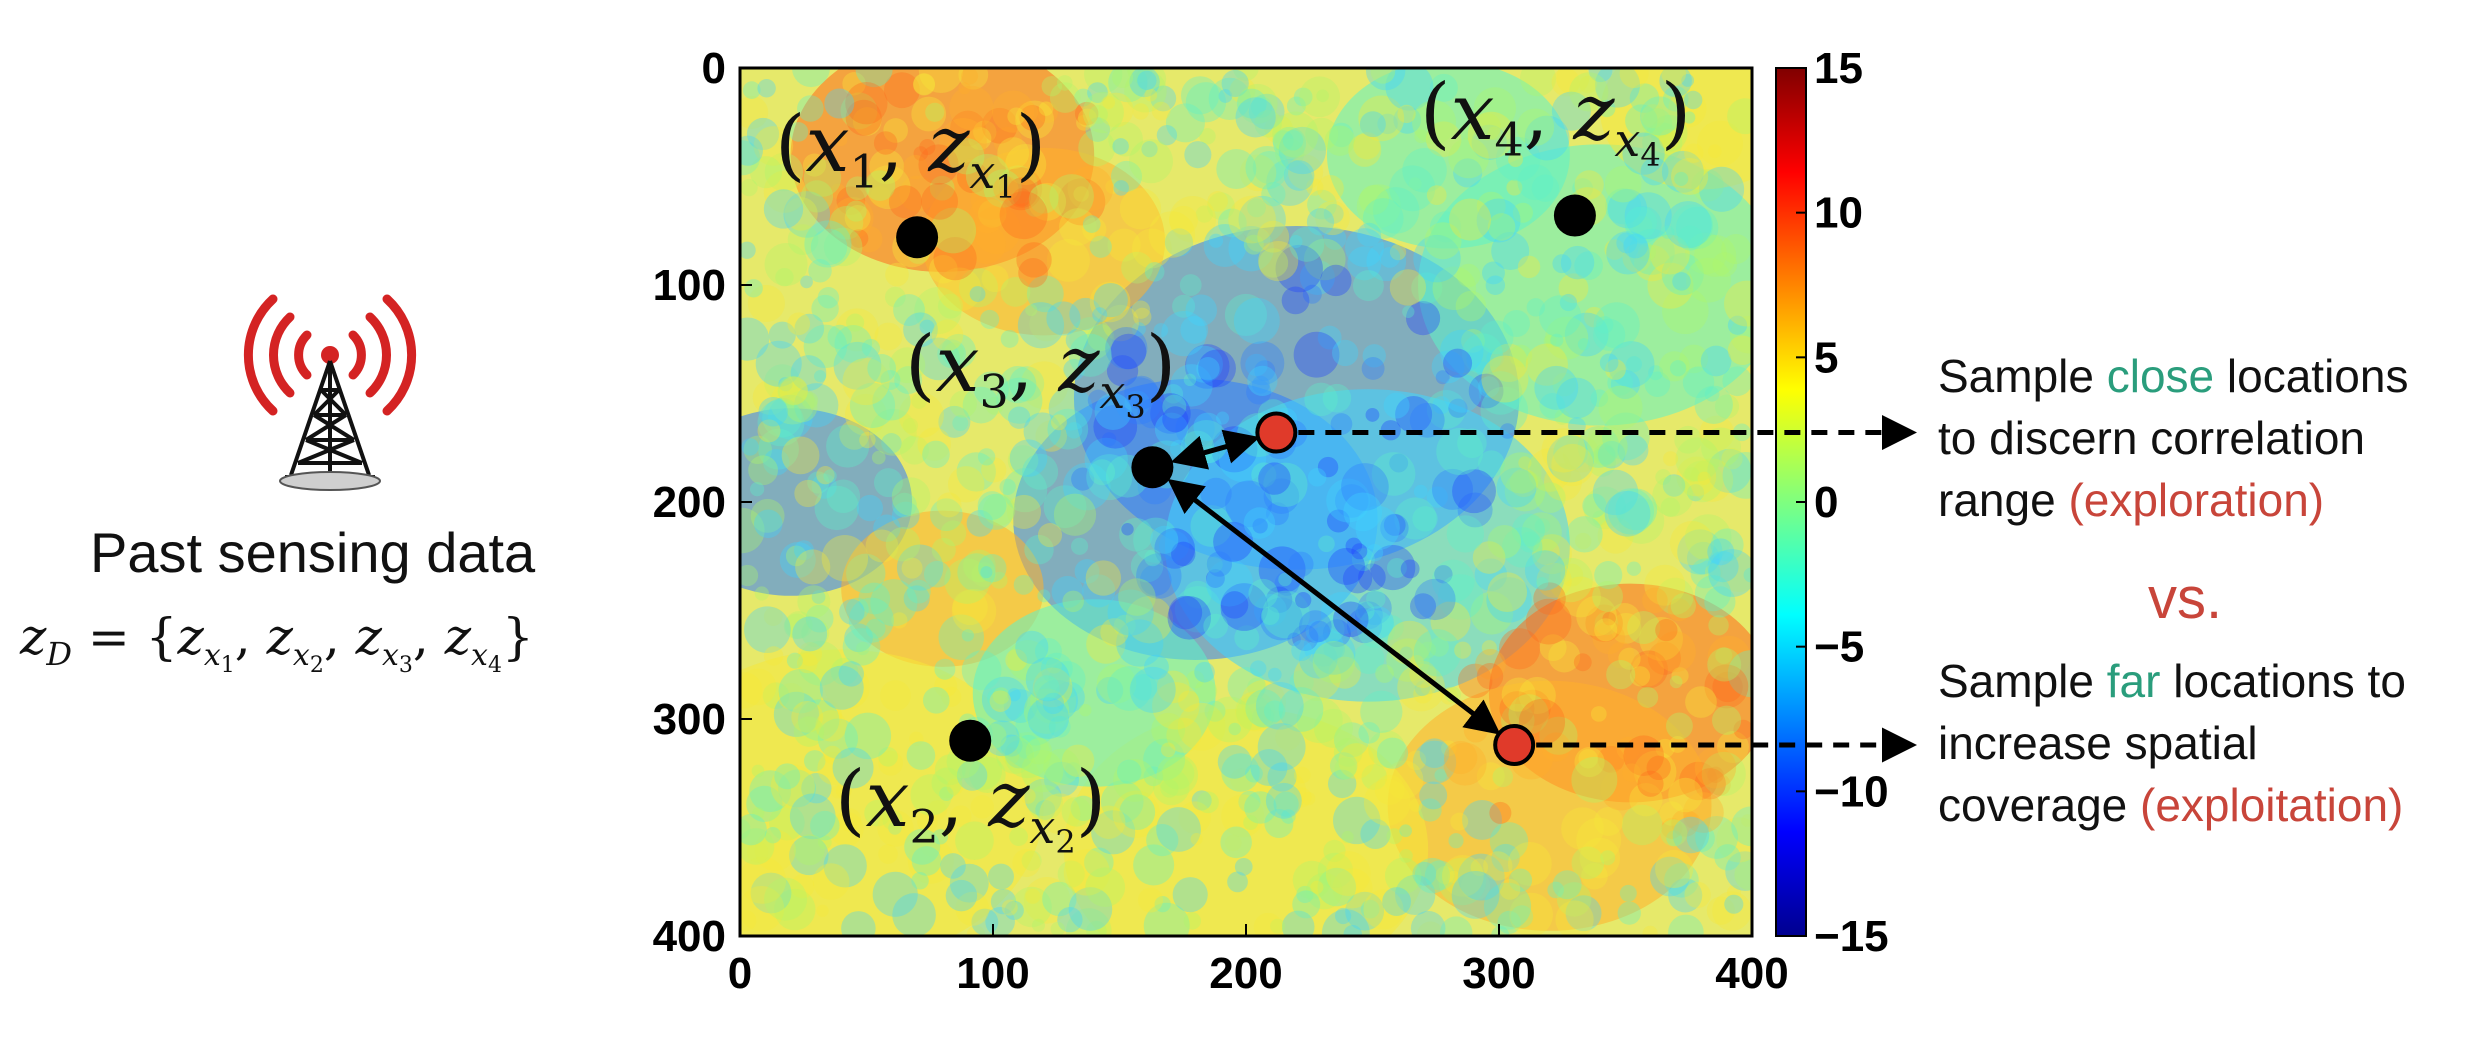  What do you see at coordinates (1851, 791) in the screenshot?
I see `colorbar-tick-label: −10` at bounding box center [1851, 791].